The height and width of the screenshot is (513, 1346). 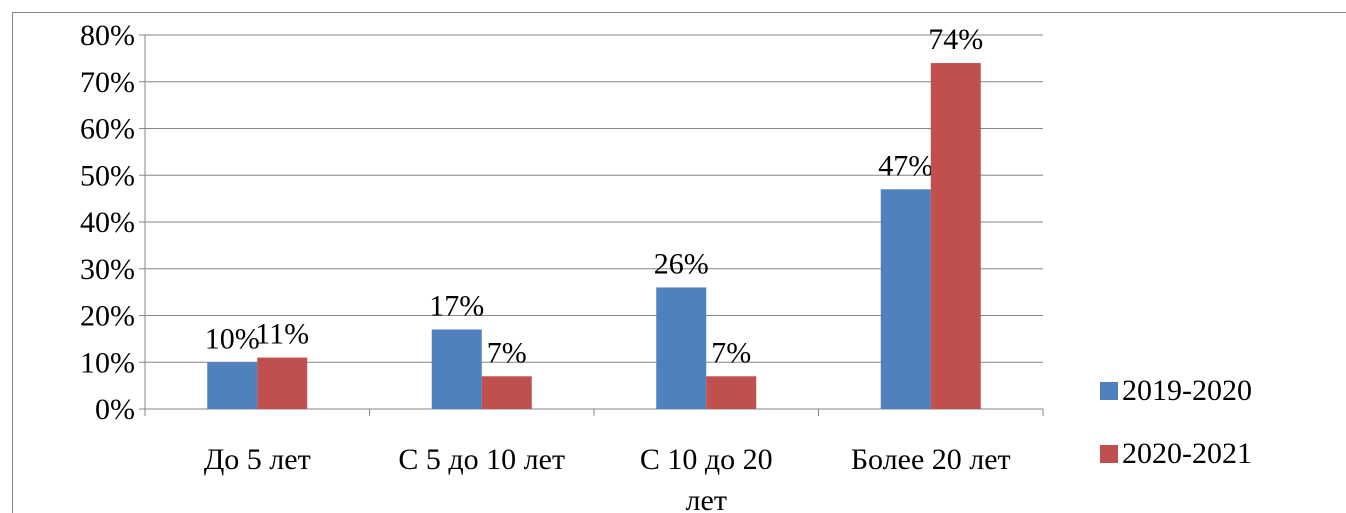 I want to click on y-tick-label: 70%, so click(x=107, y=82).